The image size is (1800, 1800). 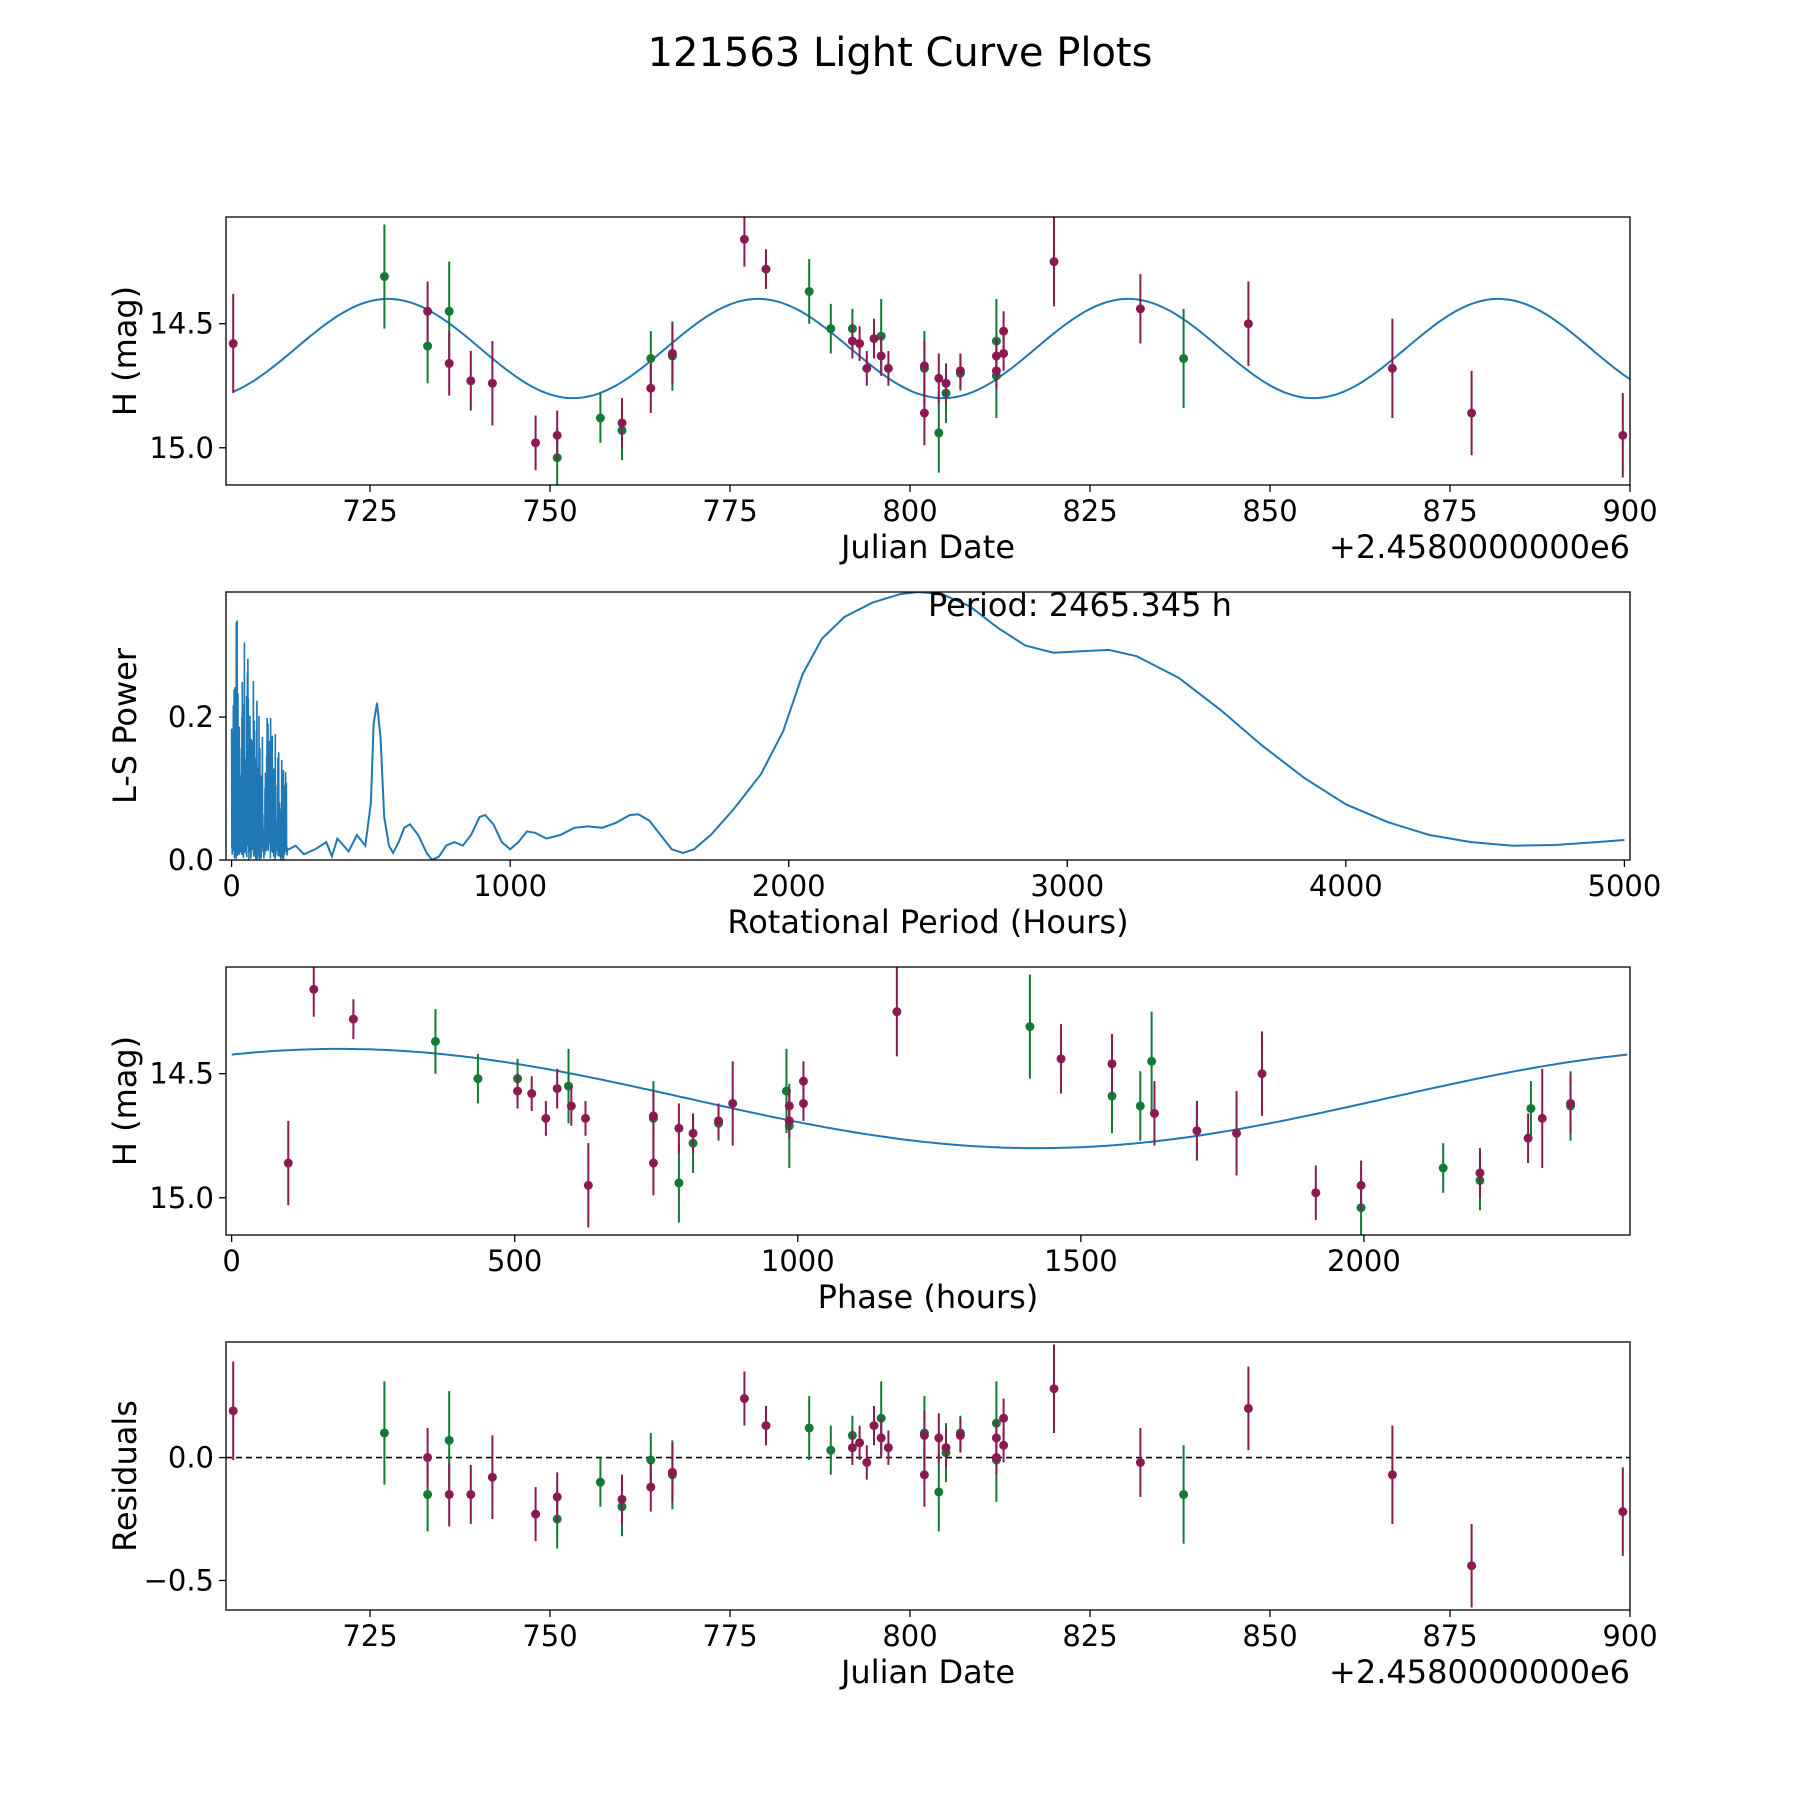 I want to click on x-tick-label: 850, so click(x=1269, y=1636).